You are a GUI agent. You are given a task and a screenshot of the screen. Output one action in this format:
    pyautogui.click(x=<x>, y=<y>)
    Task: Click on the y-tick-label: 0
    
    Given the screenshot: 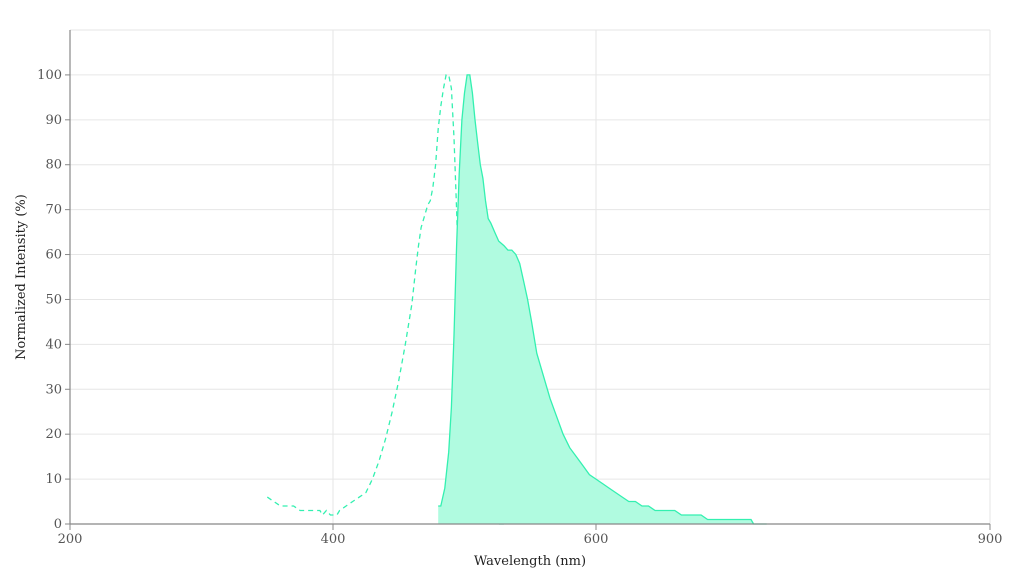 What is the action you would take?
    pyautogui.click(x=58, y=524)
    